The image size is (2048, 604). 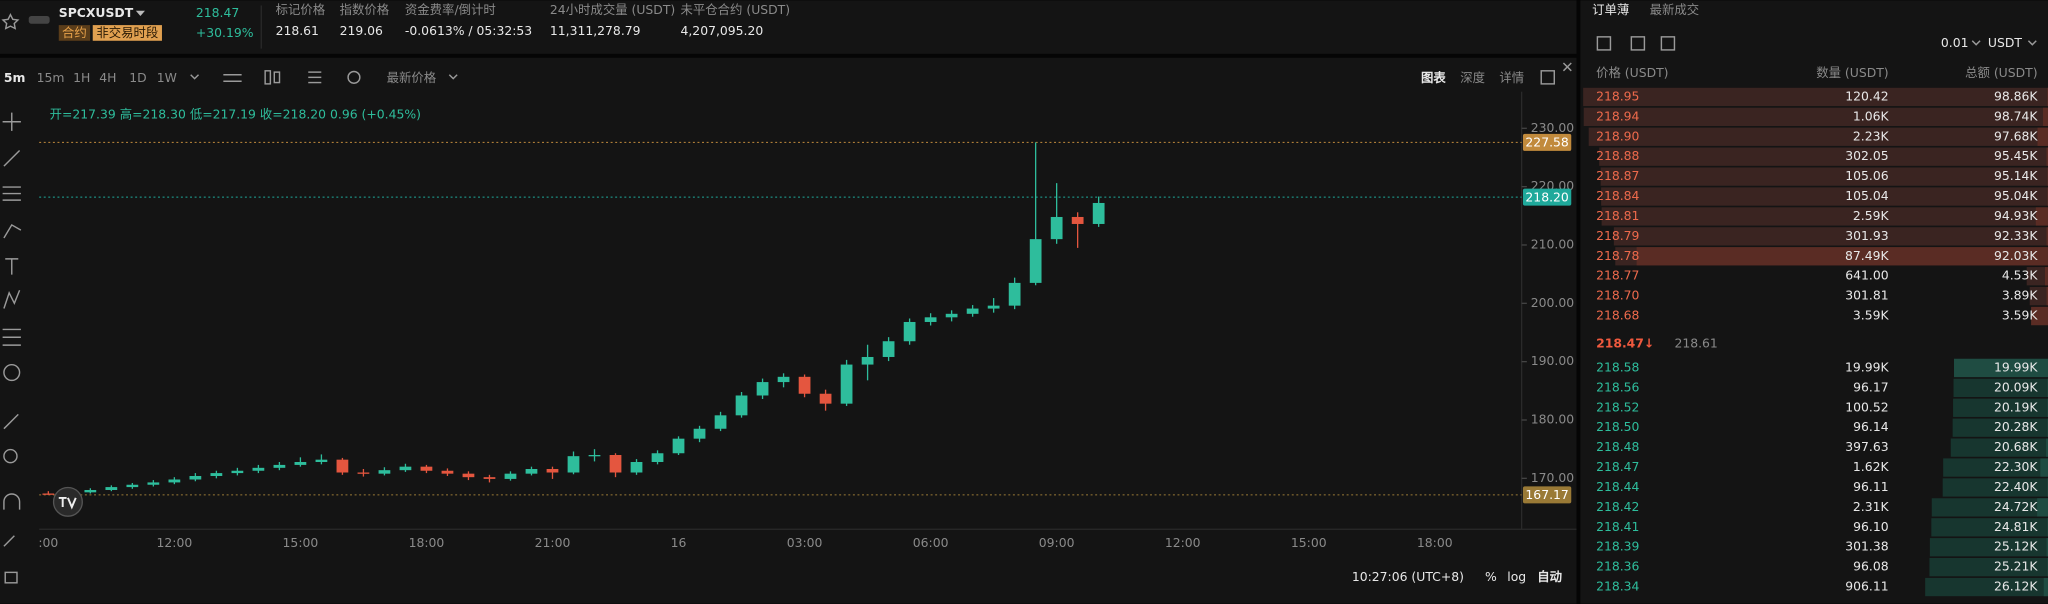 I want to click on book-quantity: 96.10, so click(x=1871, y=526).